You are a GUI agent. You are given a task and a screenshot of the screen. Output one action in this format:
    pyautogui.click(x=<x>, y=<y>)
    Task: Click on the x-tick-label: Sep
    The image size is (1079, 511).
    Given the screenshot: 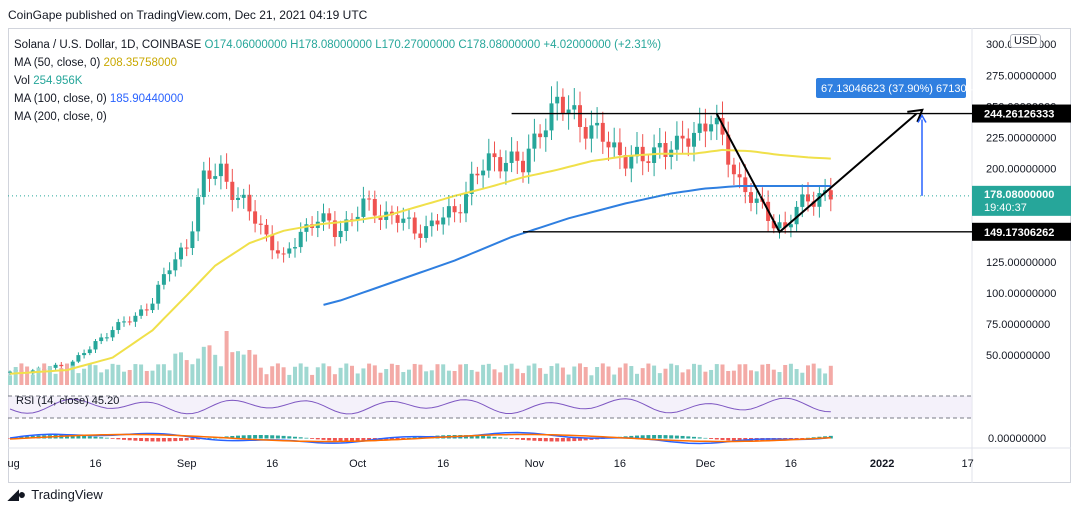 What is the action you would take?
    pyautogui.click(x=187, y=464)
    